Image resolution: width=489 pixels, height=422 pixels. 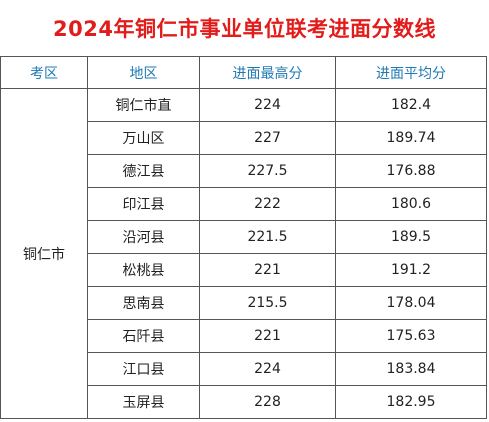 I want to click on table-row: 德江县 227.5 176.88, so click(x=244, y=171).